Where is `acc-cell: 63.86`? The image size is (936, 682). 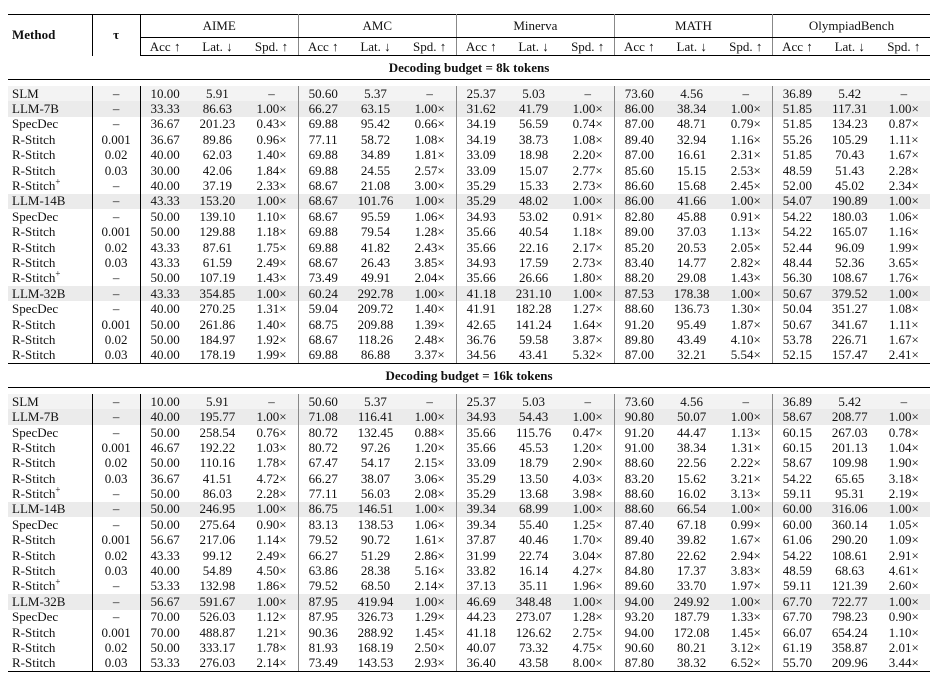 acc-cell: 63.86 is located at coordinates (322, 571).